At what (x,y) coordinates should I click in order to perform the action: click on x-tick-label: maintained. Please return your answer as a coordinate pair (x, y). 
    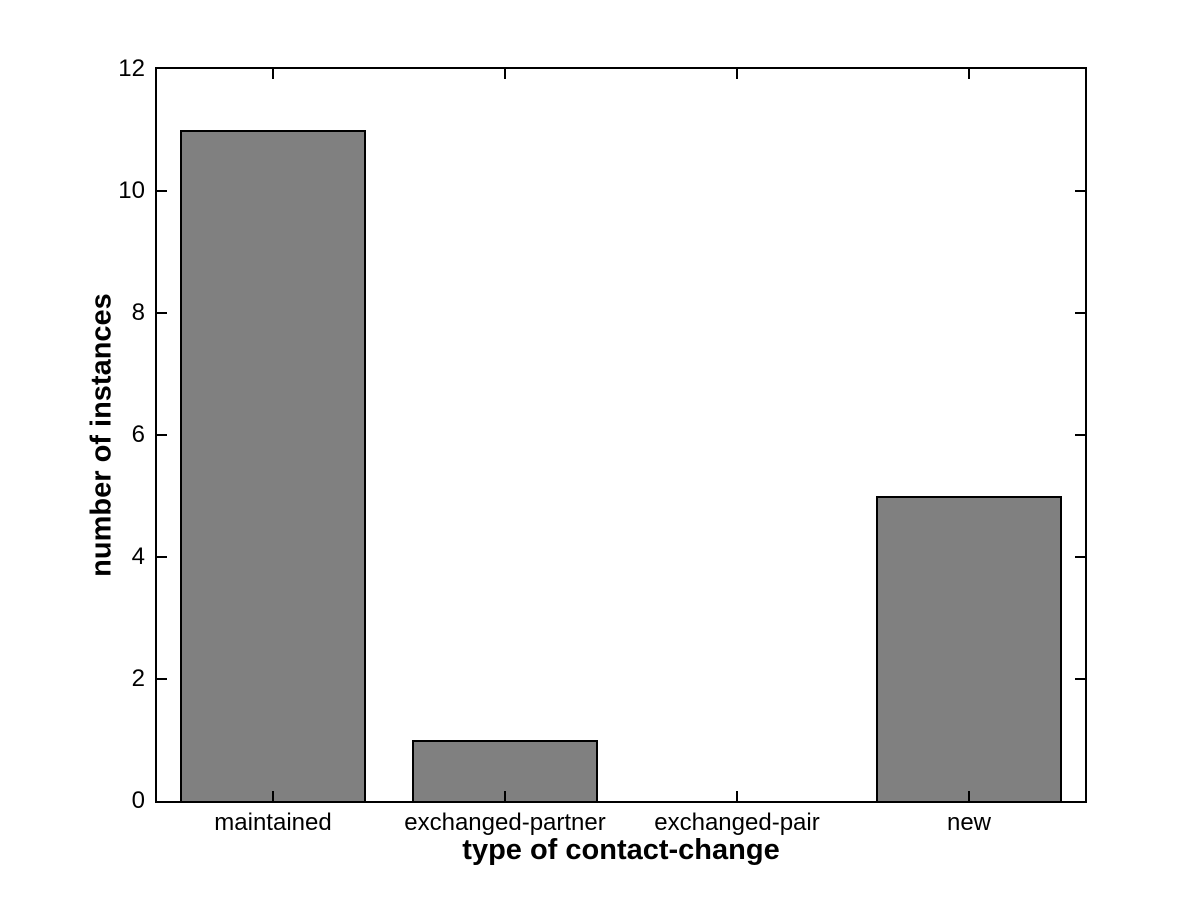
    Looking at the image, I should click on (273, 822).